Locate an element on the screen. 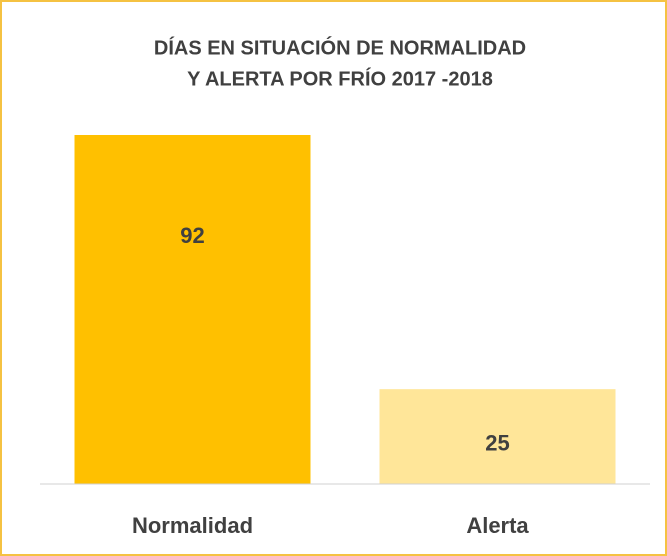 The height and width of the screenshot is (556, 667). chart-title: DÍAS EN SITUACIÓN DE NORMALIDAD is located at coordinates (340, 47).